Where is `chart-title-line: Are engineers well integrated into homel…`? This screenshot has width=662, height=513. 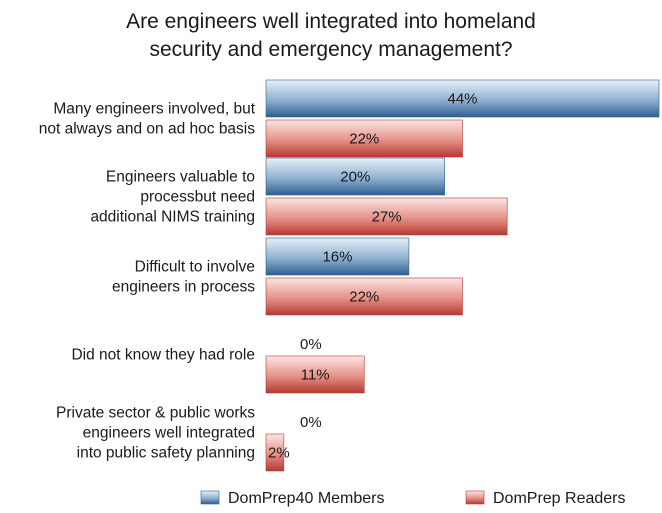
chart-title-line: Are engineers well integrated into homel… is located at coordinates (331, 21).